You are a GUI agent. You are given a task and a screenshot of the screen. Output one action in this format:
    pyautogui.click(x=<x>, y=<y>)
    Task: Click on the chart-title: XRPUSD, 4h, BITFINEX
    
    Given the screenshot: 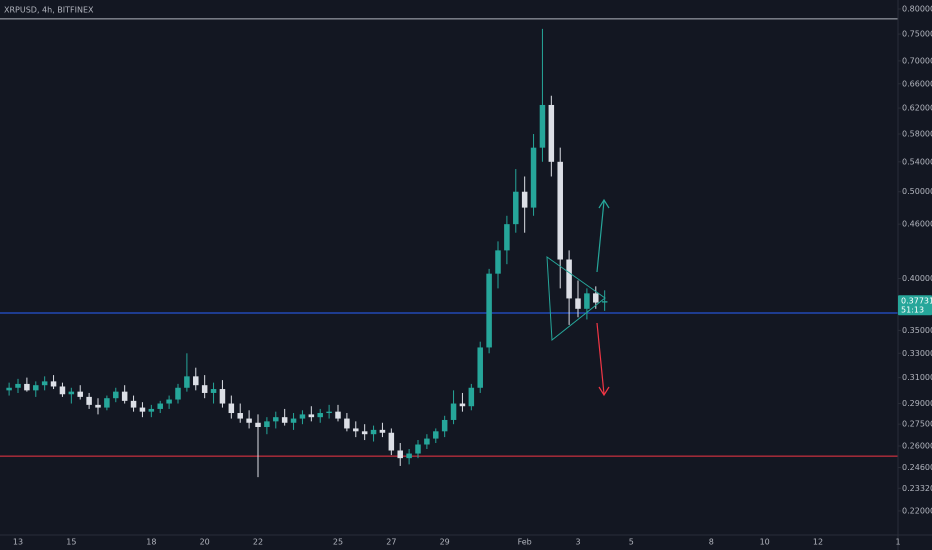 What is the action you would take?
    pyautogui.click(x=49, y=10)
    